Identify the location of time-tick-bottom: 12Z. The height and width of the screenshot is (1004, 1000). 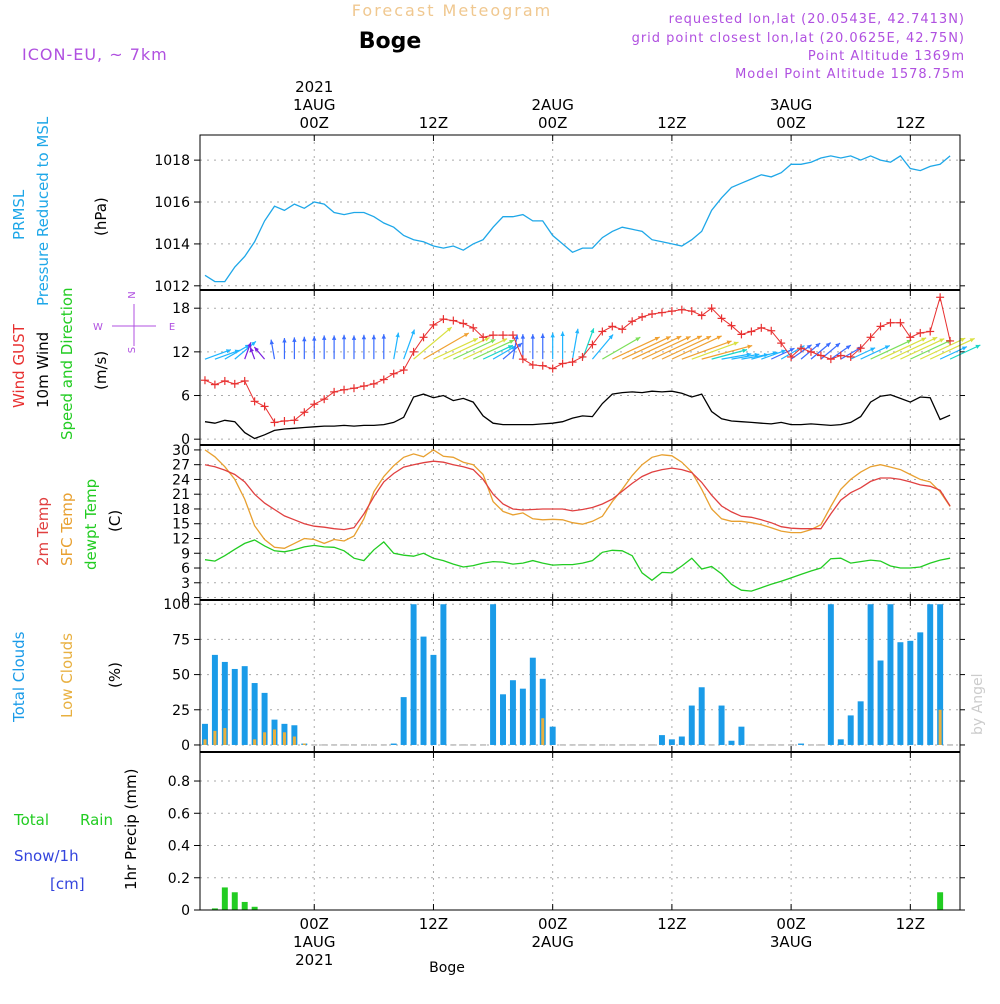
(671, 924).